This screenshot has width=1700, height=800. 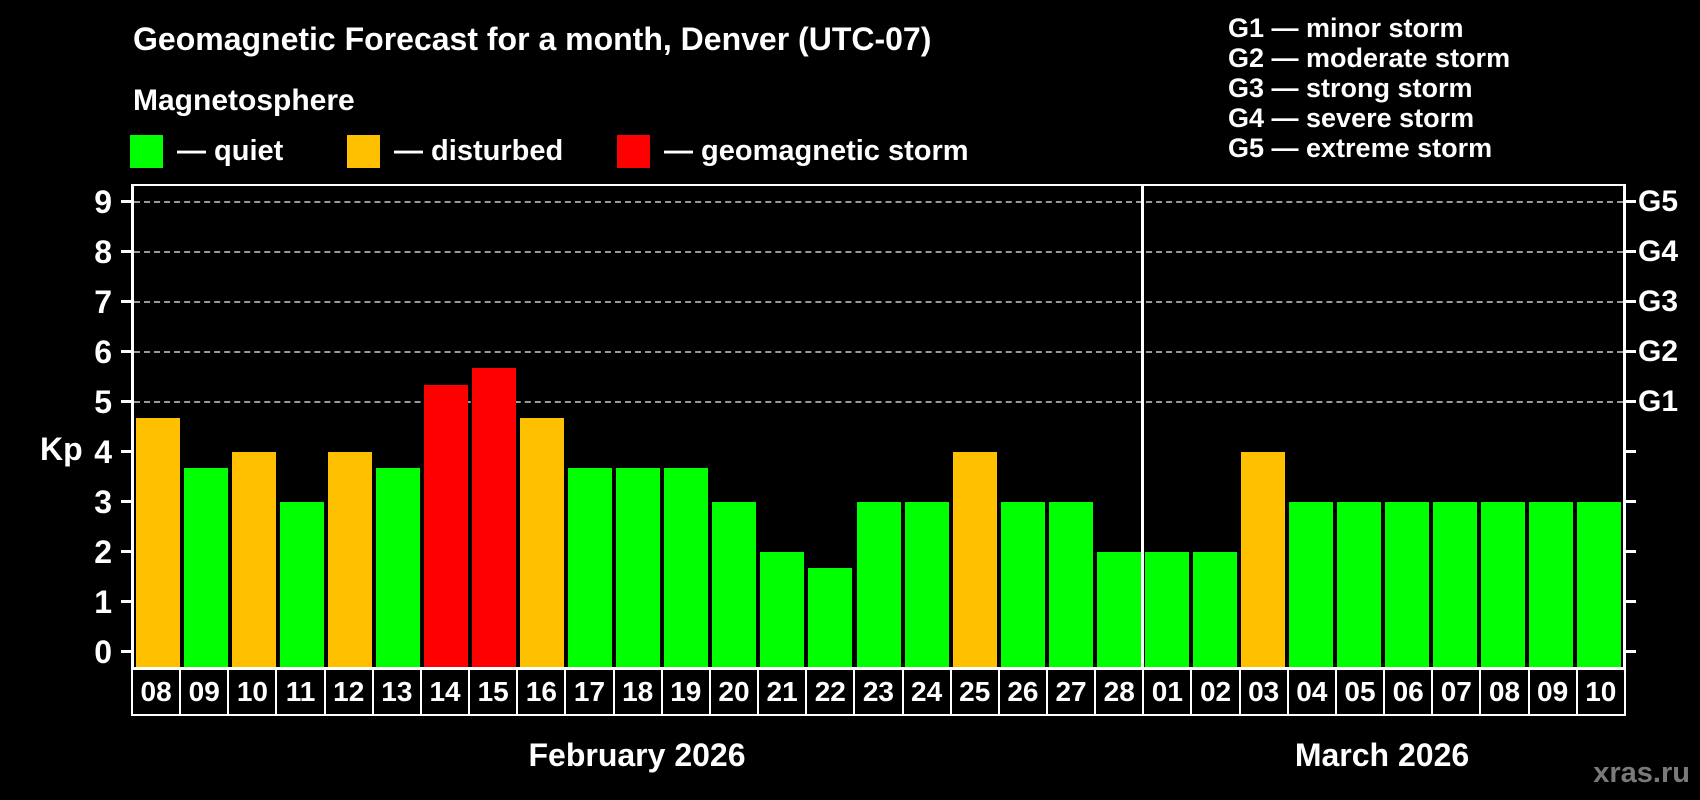 What do you see at coordinates (831, 692) in the screenshot?
I see `day-label-feb-22: 22` at bounding box center [831, 692].